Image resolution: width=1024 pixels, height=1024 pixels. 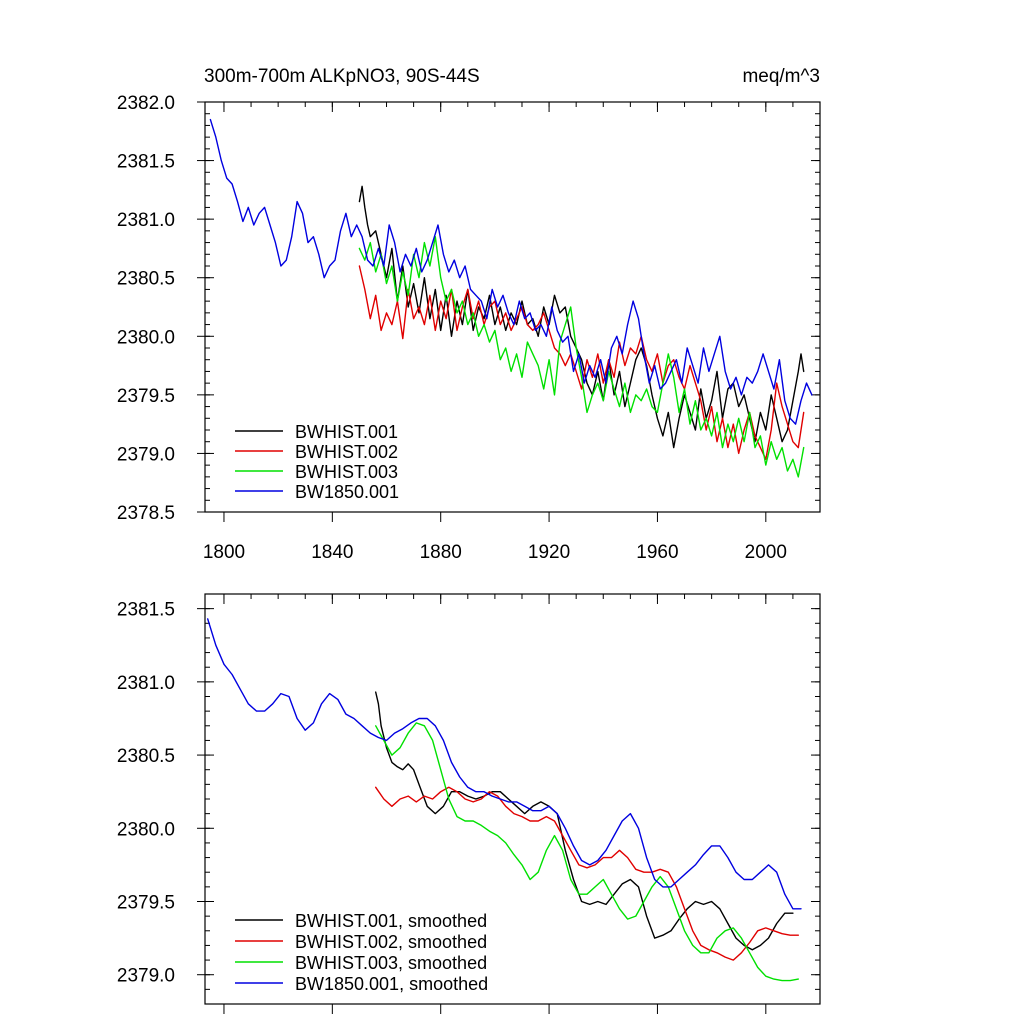 What do you see at coordinates (146, 513) in the screenshot?
I see `y-tick-label: 2378.5` at bounding box center [146, 513].